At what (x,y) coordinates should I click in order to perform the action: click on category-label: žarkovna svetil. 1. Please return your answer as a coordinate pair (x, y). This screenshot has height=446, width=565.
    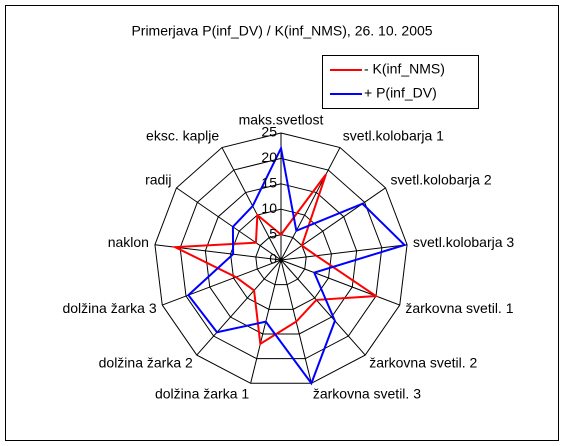
    Looking at the image, I should click on (459, 308).